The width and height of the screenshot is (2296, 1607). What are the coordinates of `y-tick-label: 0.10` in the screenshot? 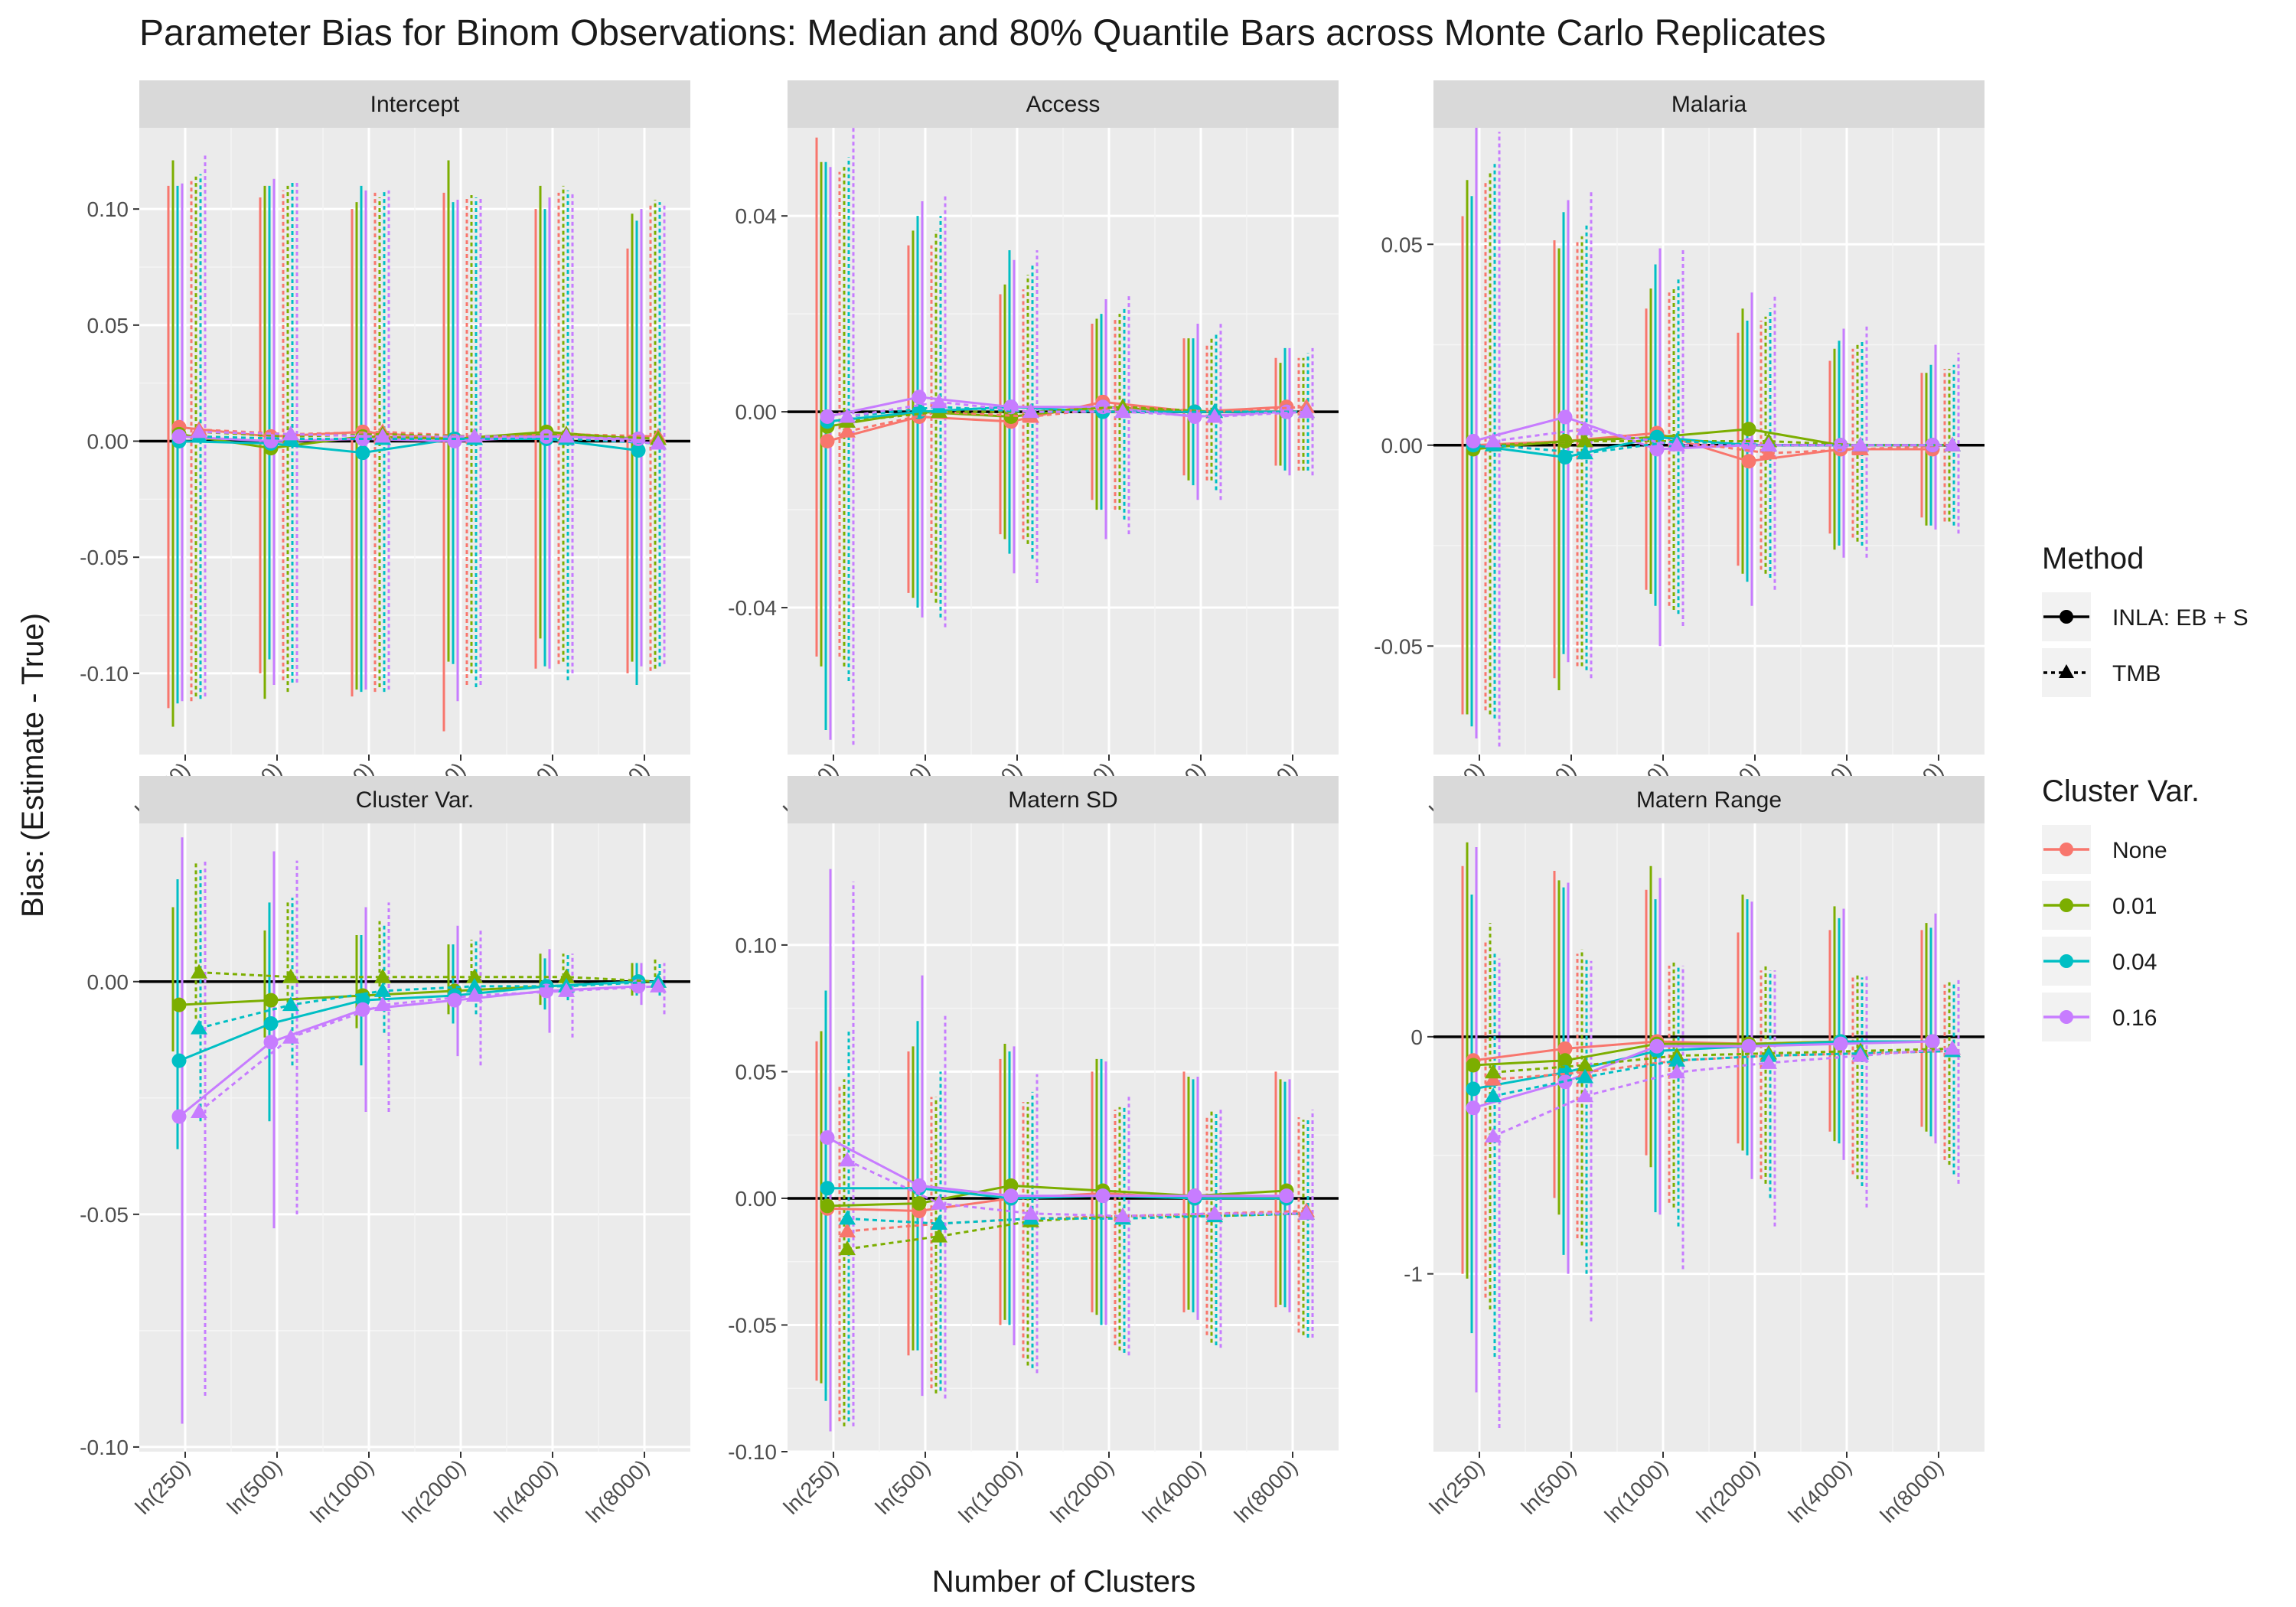 It's located at (108, 209).